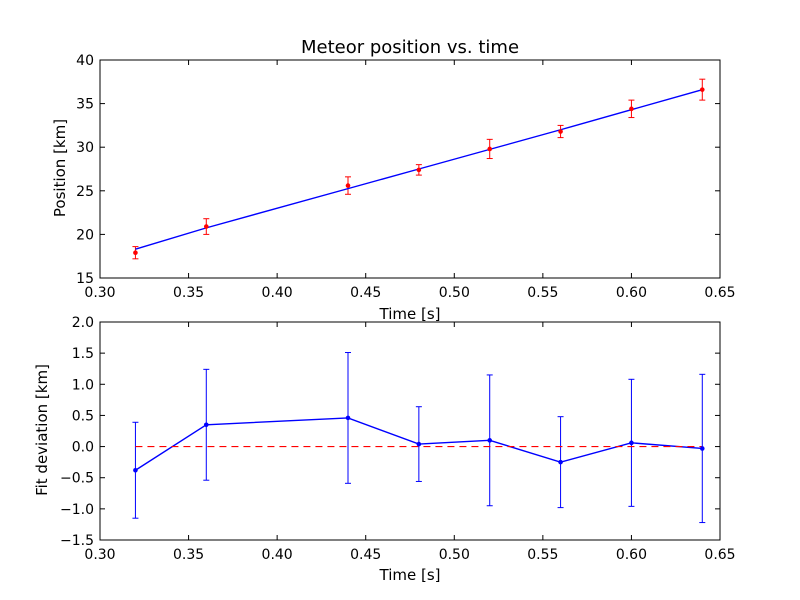 This screenshot has height=600, width=800. I want to click on y-tick-label: 25, so click(85, 192).